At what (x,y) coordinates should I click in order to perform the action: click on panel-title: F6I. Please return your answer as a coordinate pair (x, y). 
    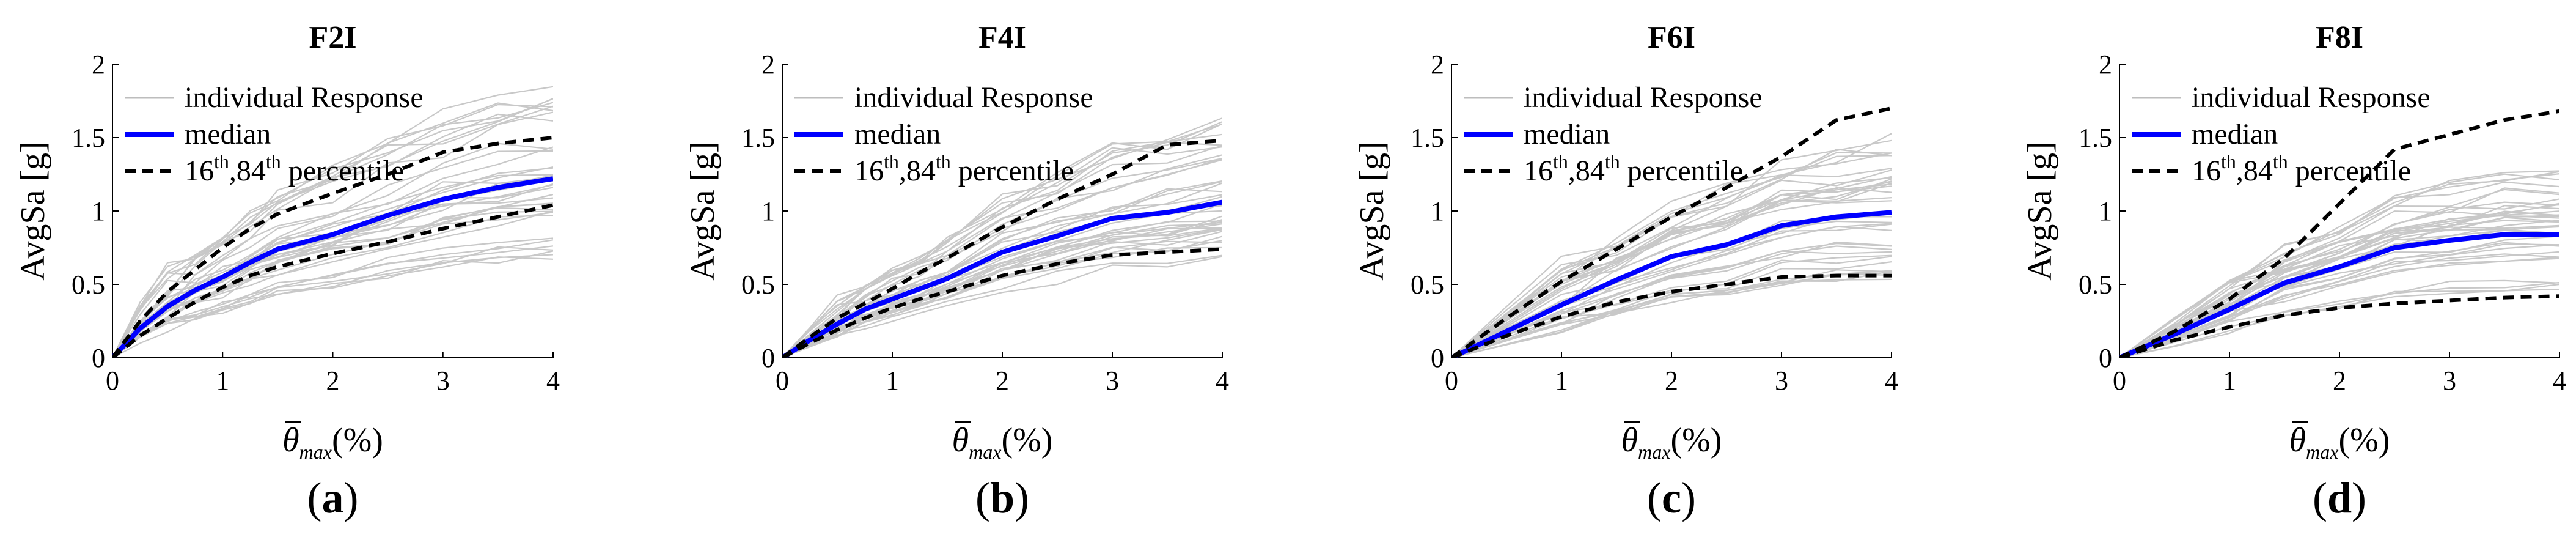
    Looking at the image, I should click on (1671, 37).